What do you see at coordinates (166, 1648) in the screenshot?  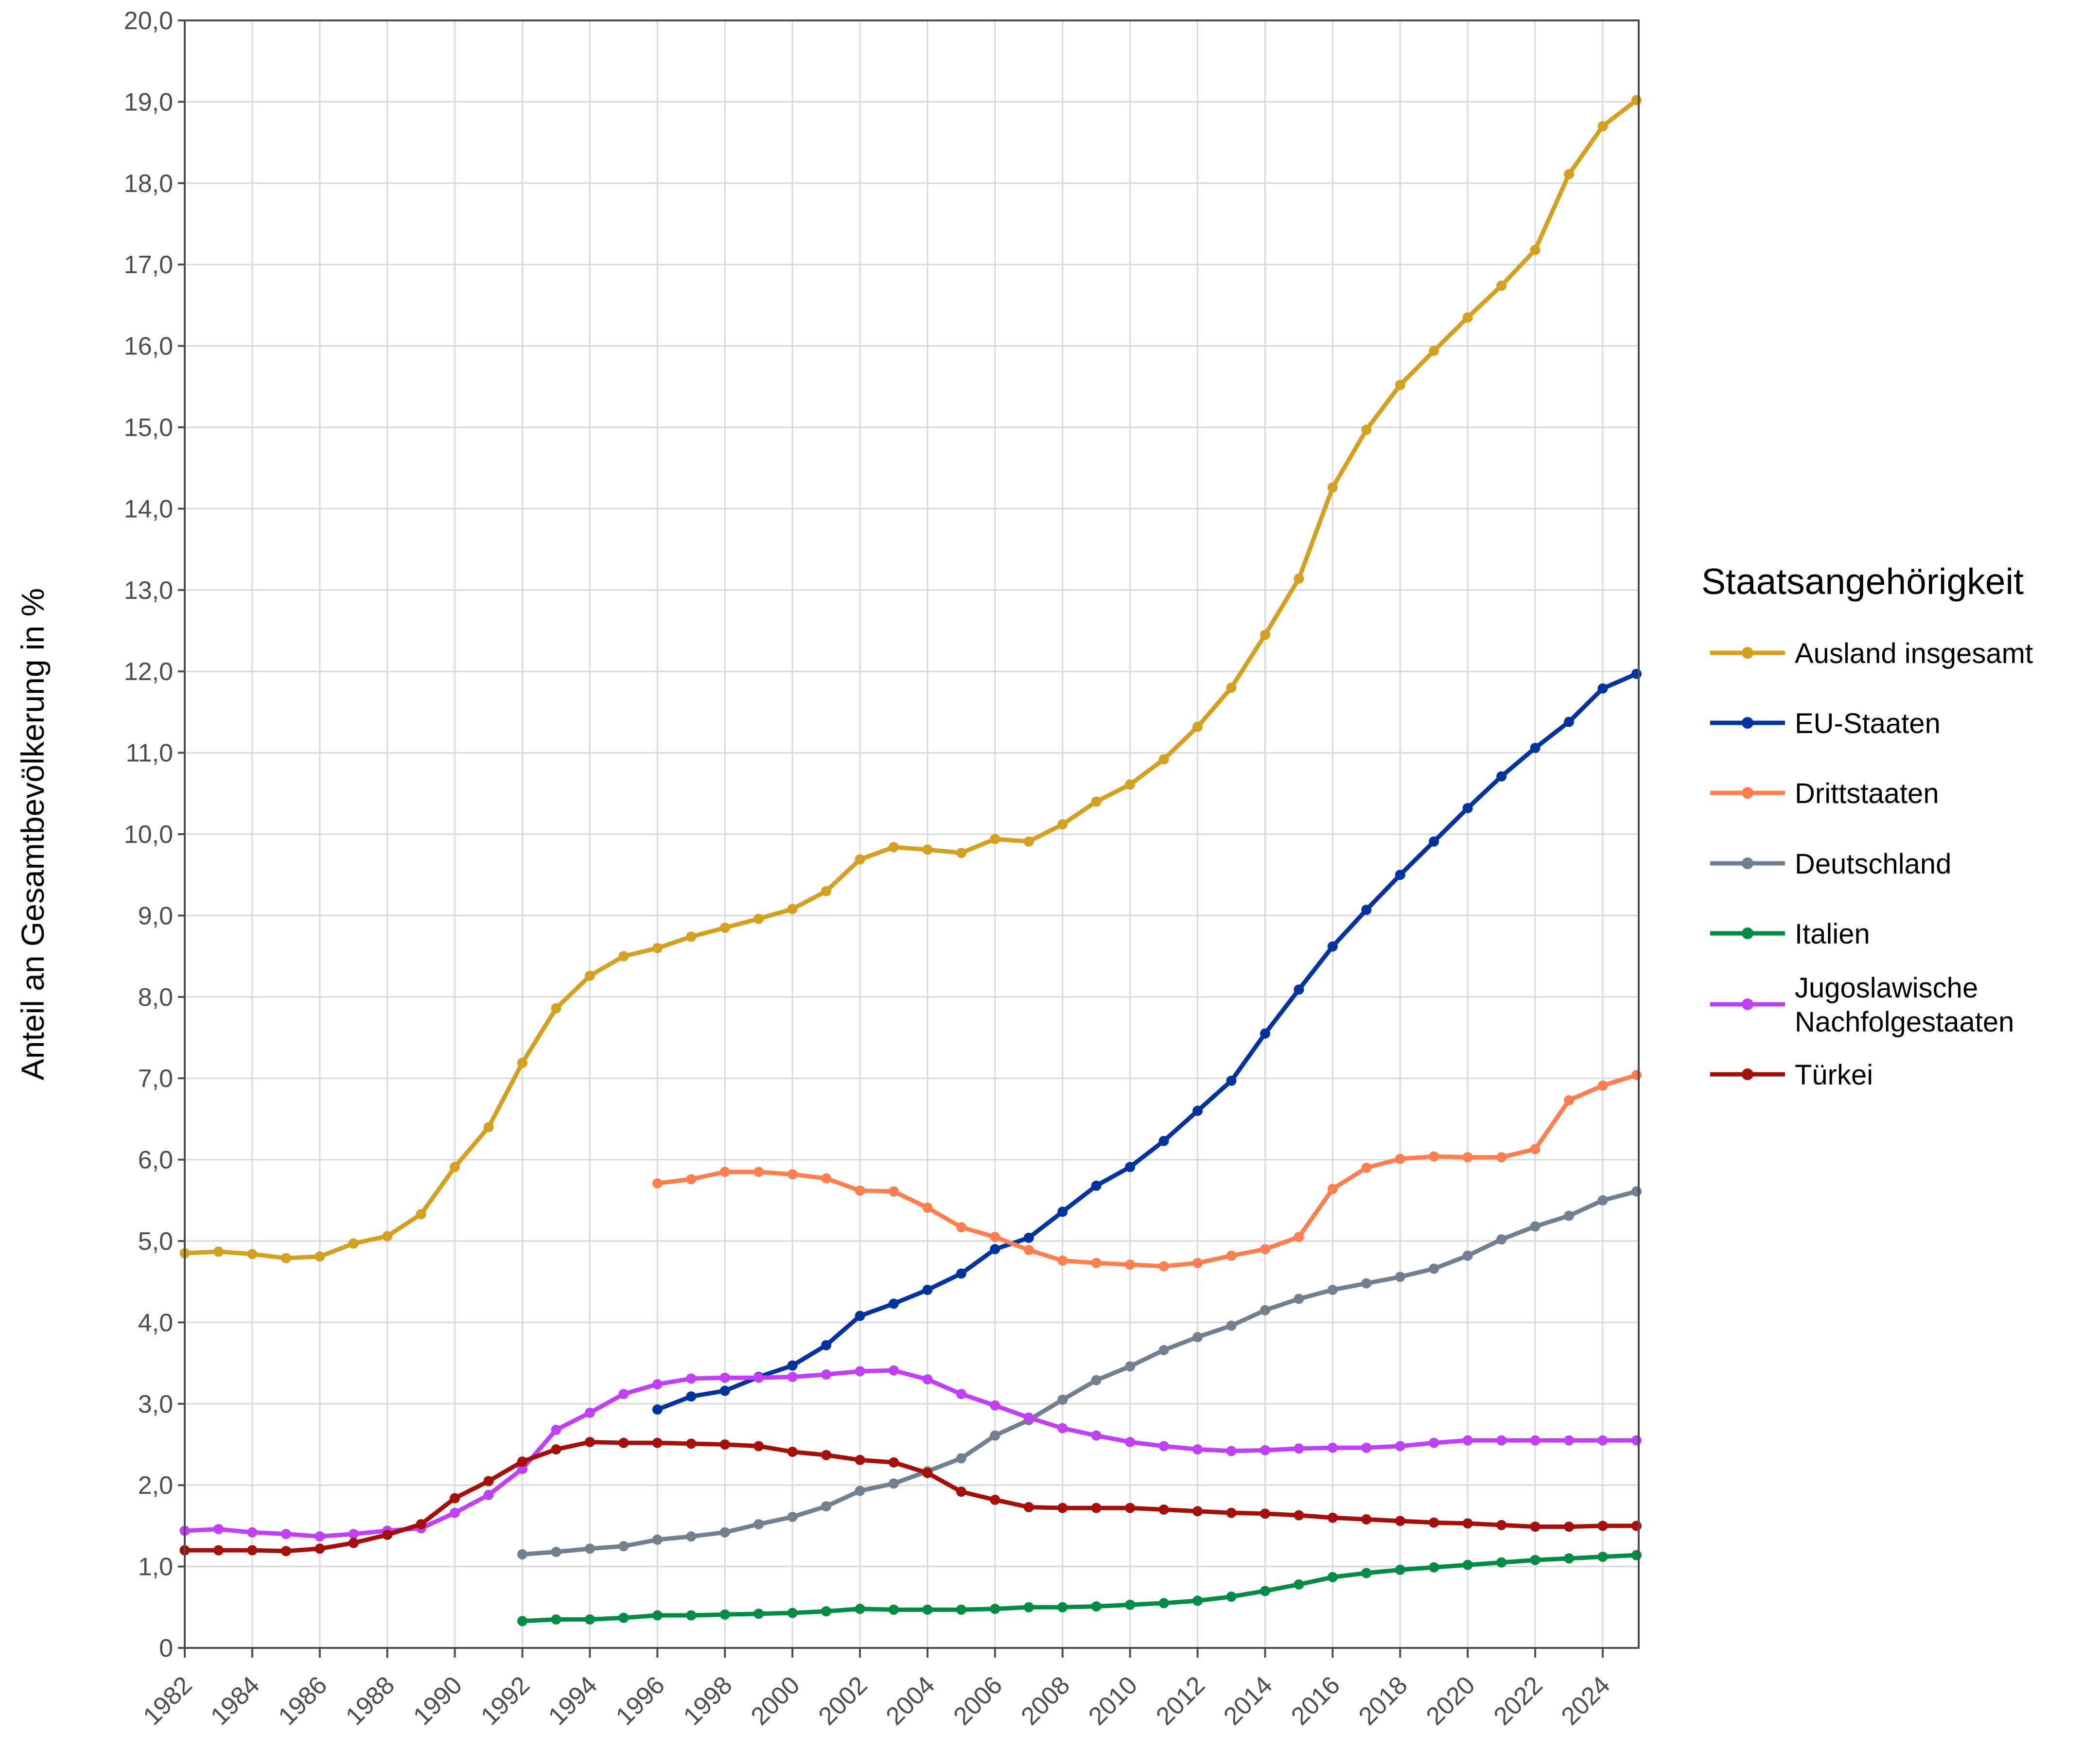 I see `y-tick-label: 0` at bounding box center [166, 1648].